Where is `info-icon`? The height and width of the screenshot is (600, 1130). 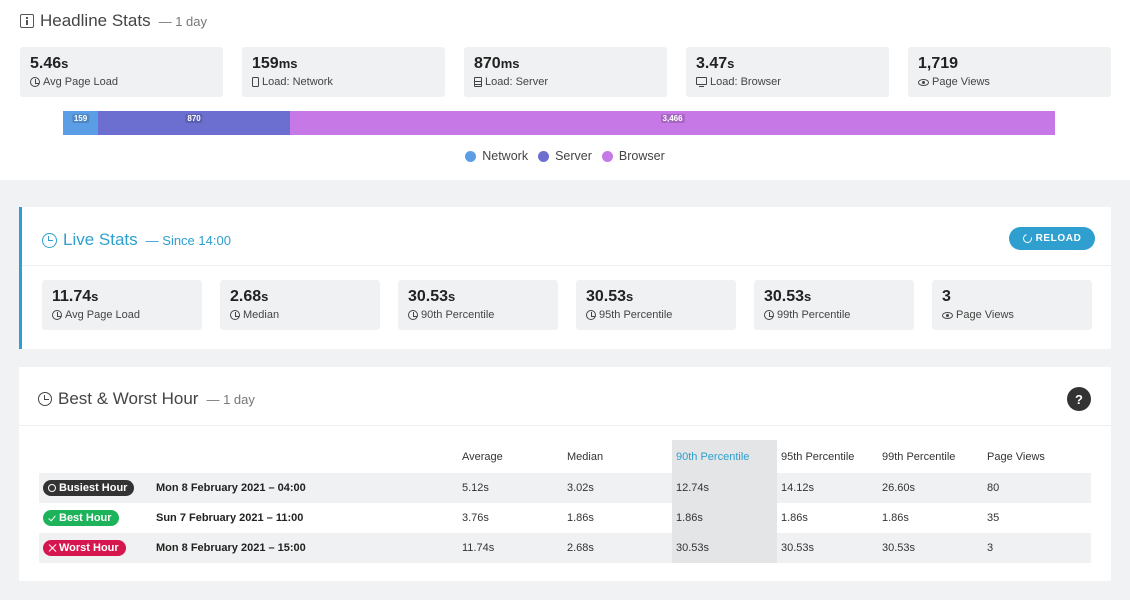
info-icon is located at coordinates (27, 21).